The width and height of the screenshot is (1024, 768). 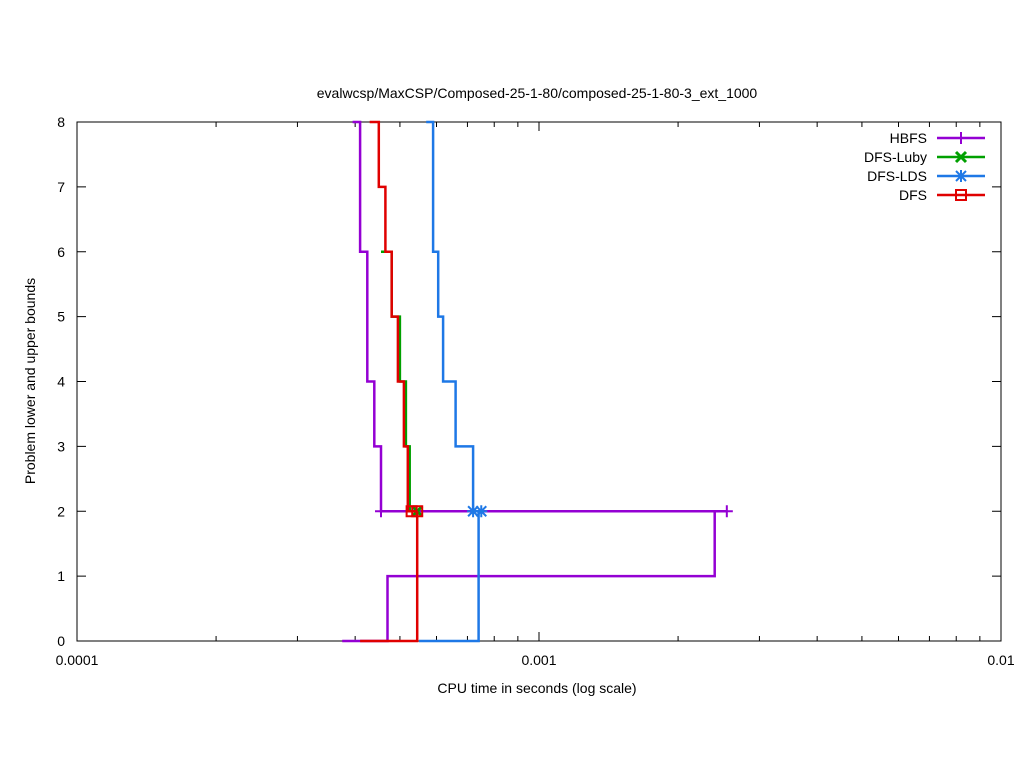 What do you see at coordinates (897, 176) in the screenshot?
I see `legend-label: DFS-LDS` at bounding box center [897, 176].